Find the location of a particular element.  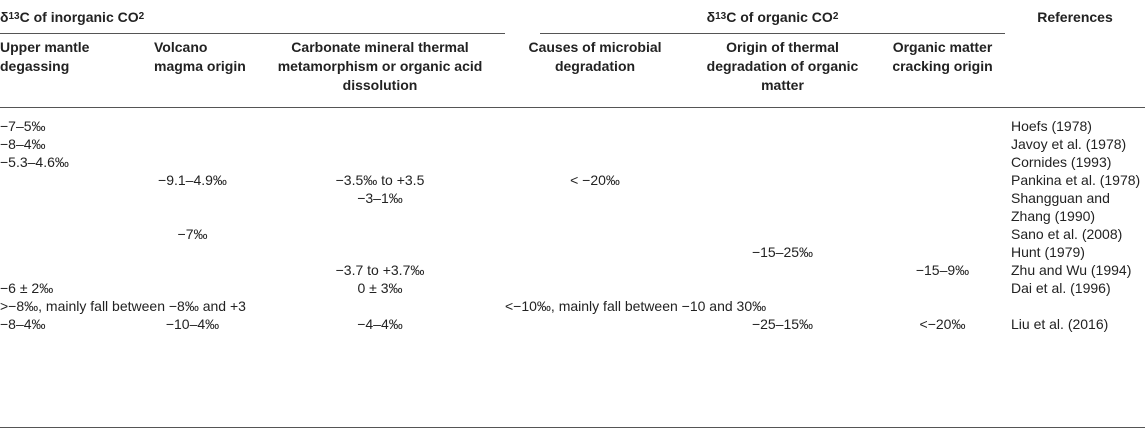

group-header: δ 13 C of inorganic CO 2 is located at coordinates (252, 17).